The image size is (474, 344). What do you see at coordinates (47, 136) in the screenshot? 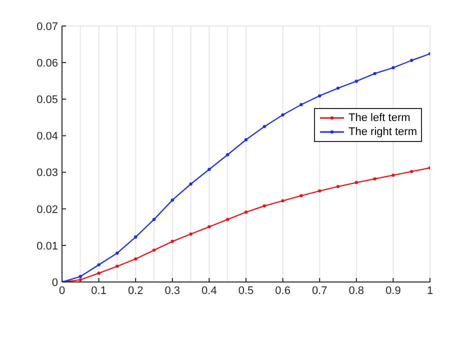
I see `y-tick-label: 0.04` at bounding box center [47, 136].